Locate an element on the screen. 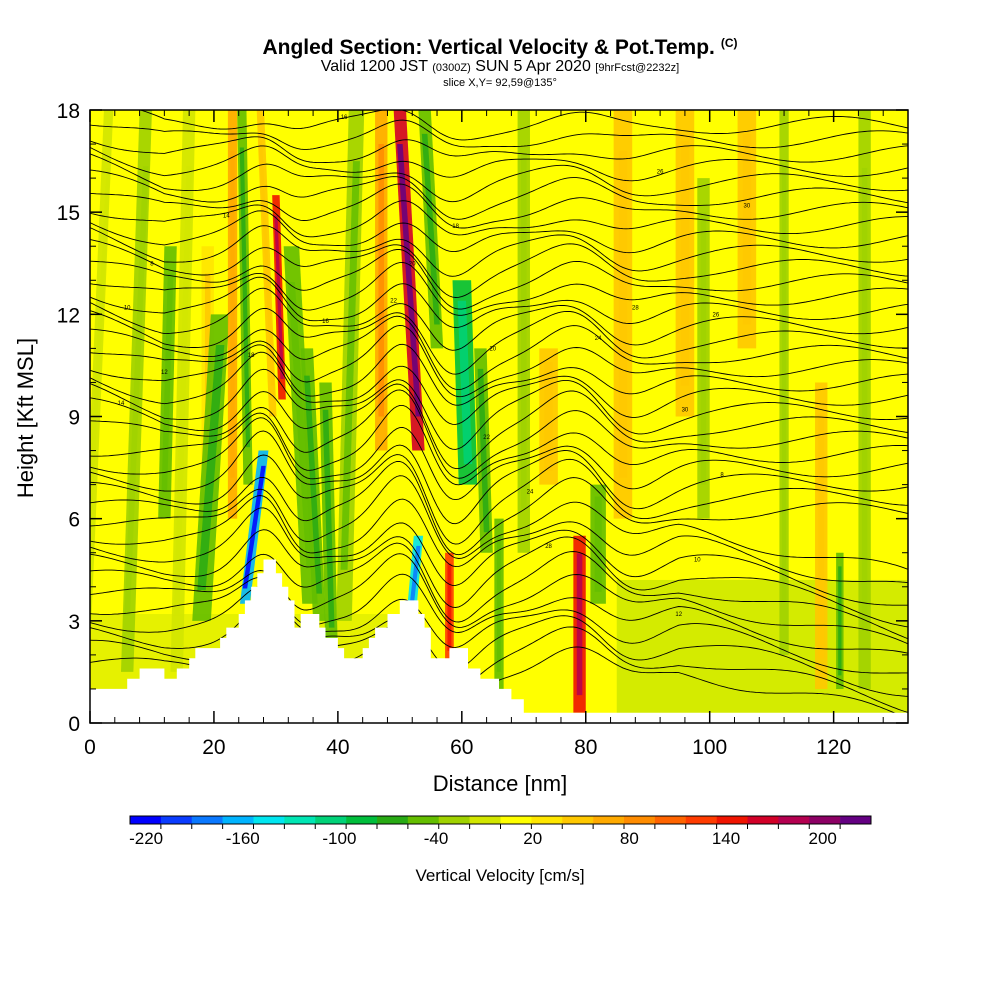 The image size is (1000, 1000). isentrope-label: 24 is located at coordinates (598, 339).